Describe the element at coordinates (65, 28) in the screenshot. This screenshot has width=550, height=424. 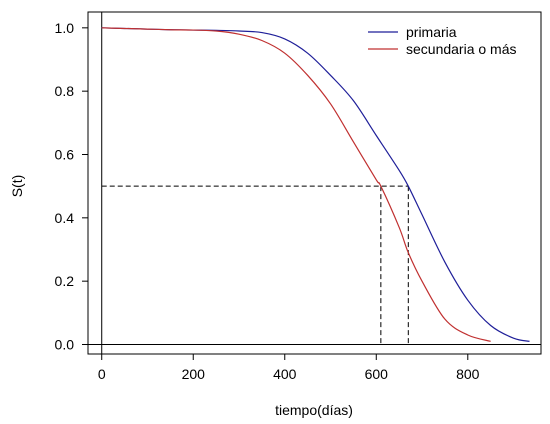
I see `y-tick-label: 1.0` at that location.